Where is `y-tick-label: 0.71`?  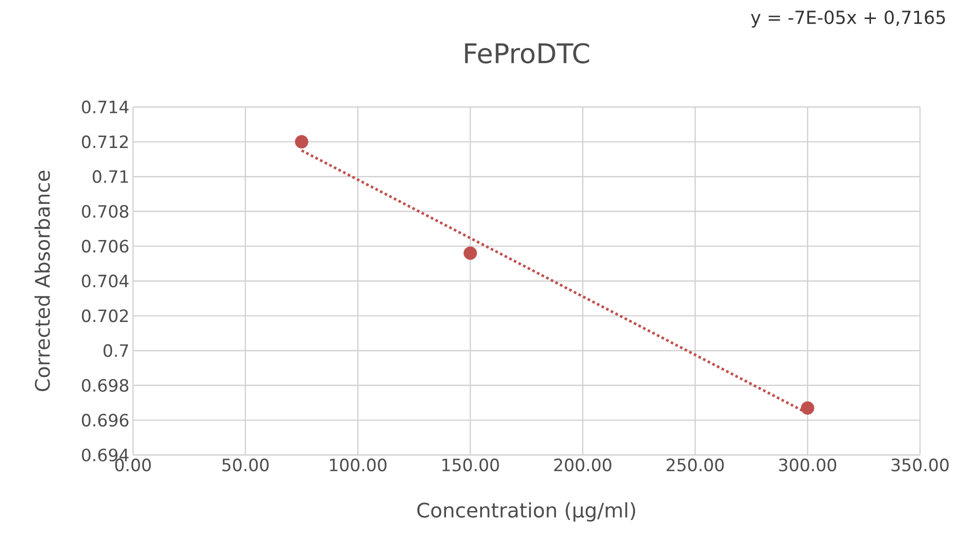
y-tick-label: 0.71 is located at coordinates (110, 177).